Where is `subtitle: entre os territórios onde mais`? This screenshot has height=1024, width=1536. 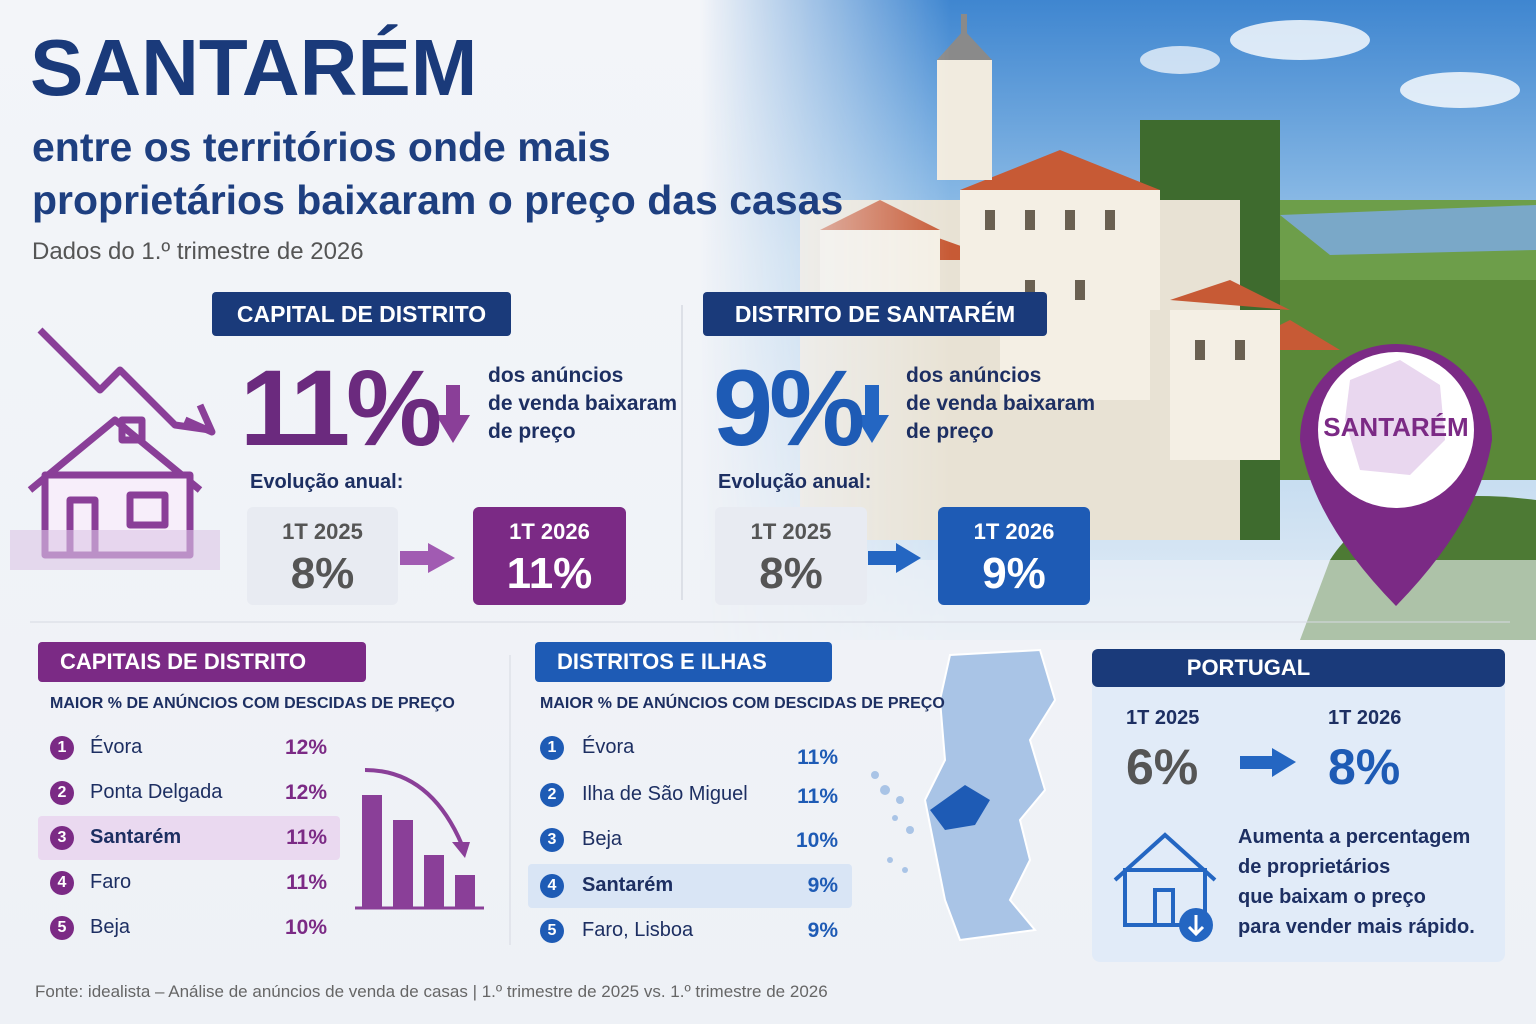 subtitle: entre os territórios onde mais is located at coordinates (321, 147).